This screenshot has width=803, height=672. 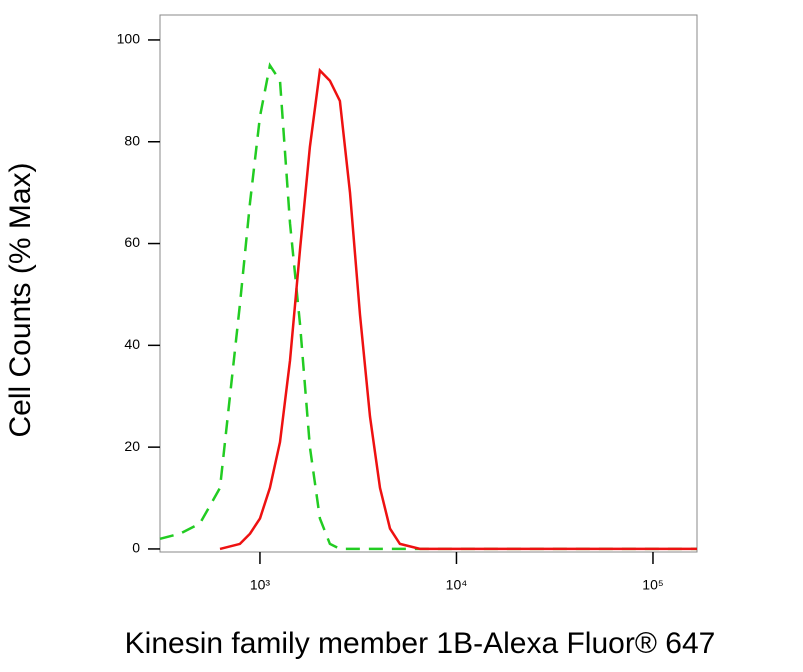 I want to click on y-tick-label: 80, so click(x=132, y=140).